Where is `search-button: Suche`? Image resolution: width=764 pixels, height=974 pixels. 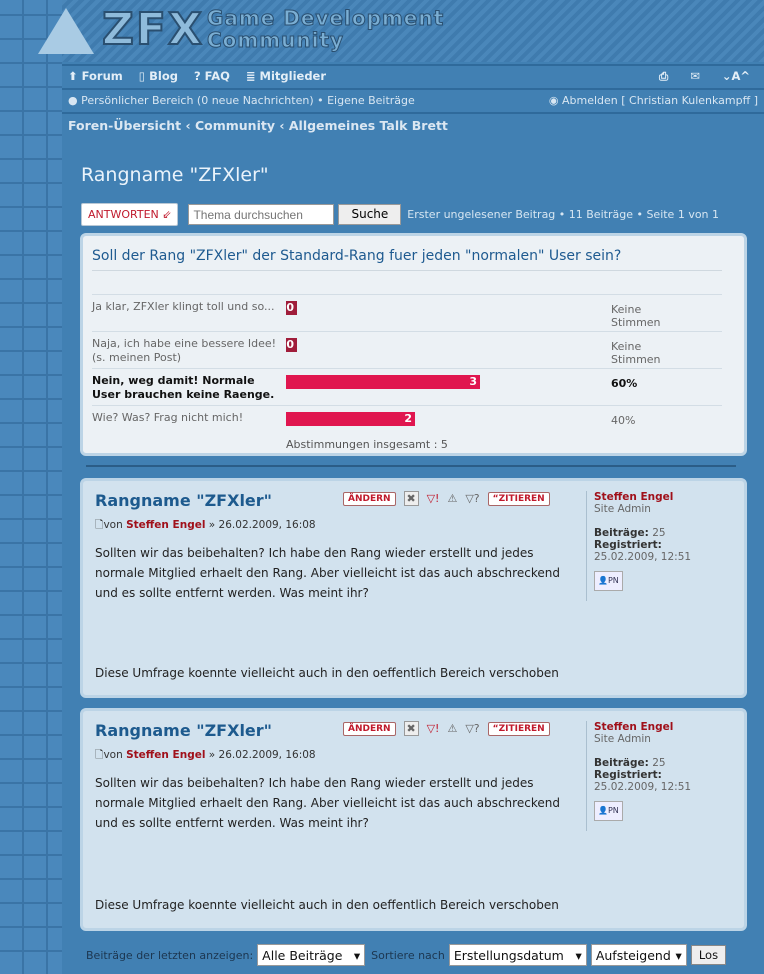 search-button: Suche is located at coordinates (370, 214).